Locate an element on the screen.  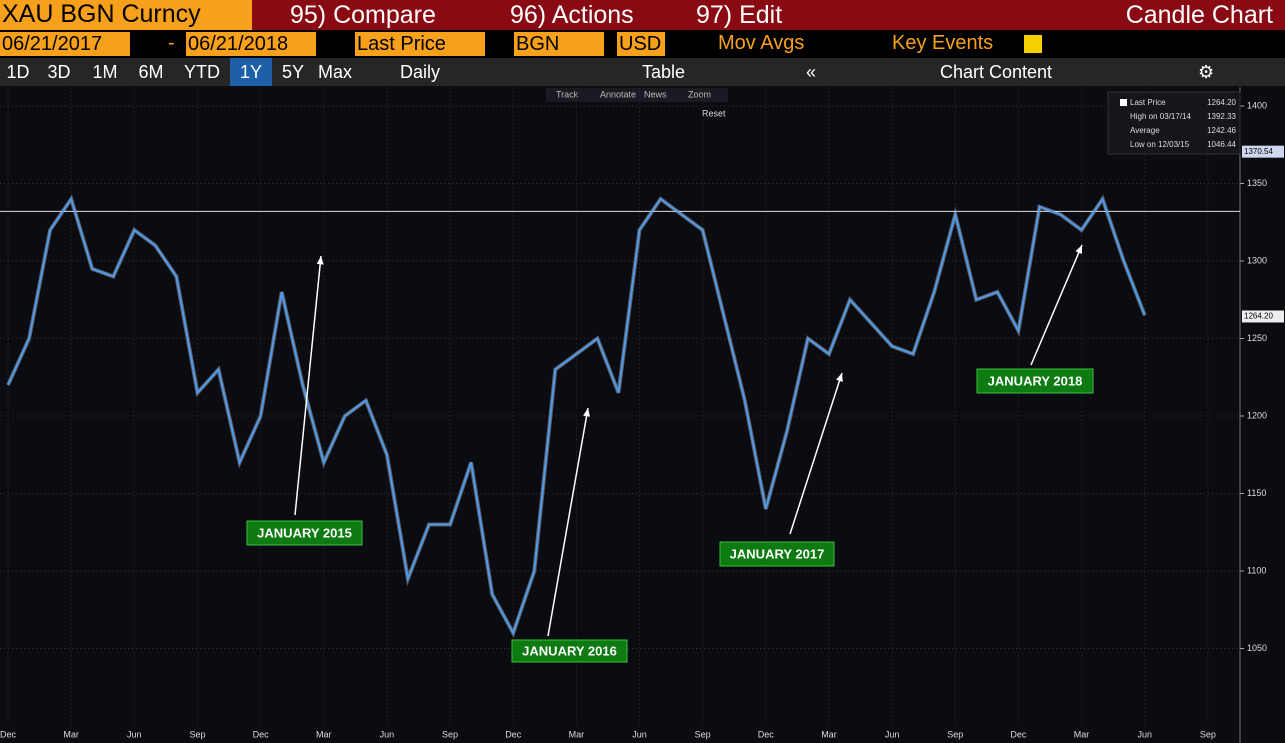
compare-menu: 95) Compare is located at coordinates (363, 15).